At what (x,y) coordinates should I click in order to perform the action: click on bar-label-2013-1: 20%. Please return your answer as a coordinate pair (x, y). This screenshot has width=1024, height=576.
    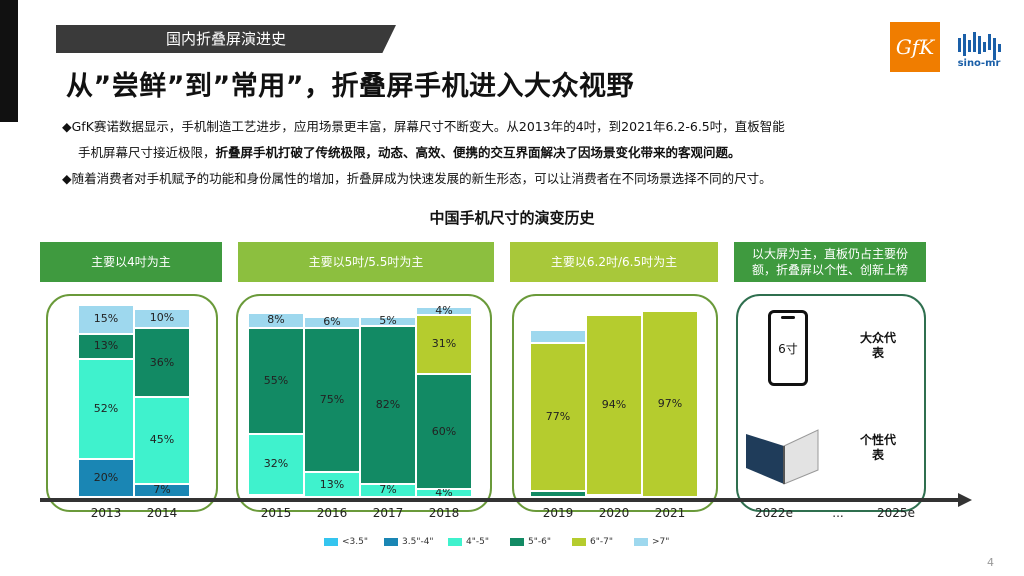
    Looking at the image, I should click on (106, 477).